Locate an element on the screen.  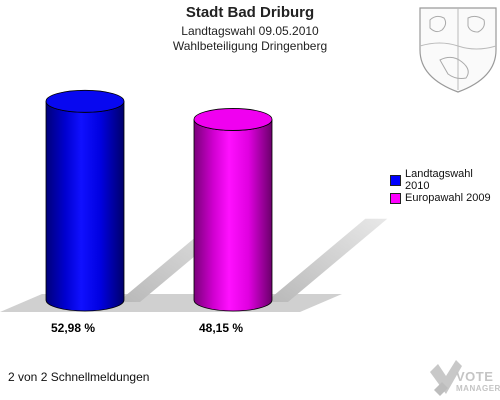
value-labels: 52,98 % 48,15 % is located at coordinates (147, 328).